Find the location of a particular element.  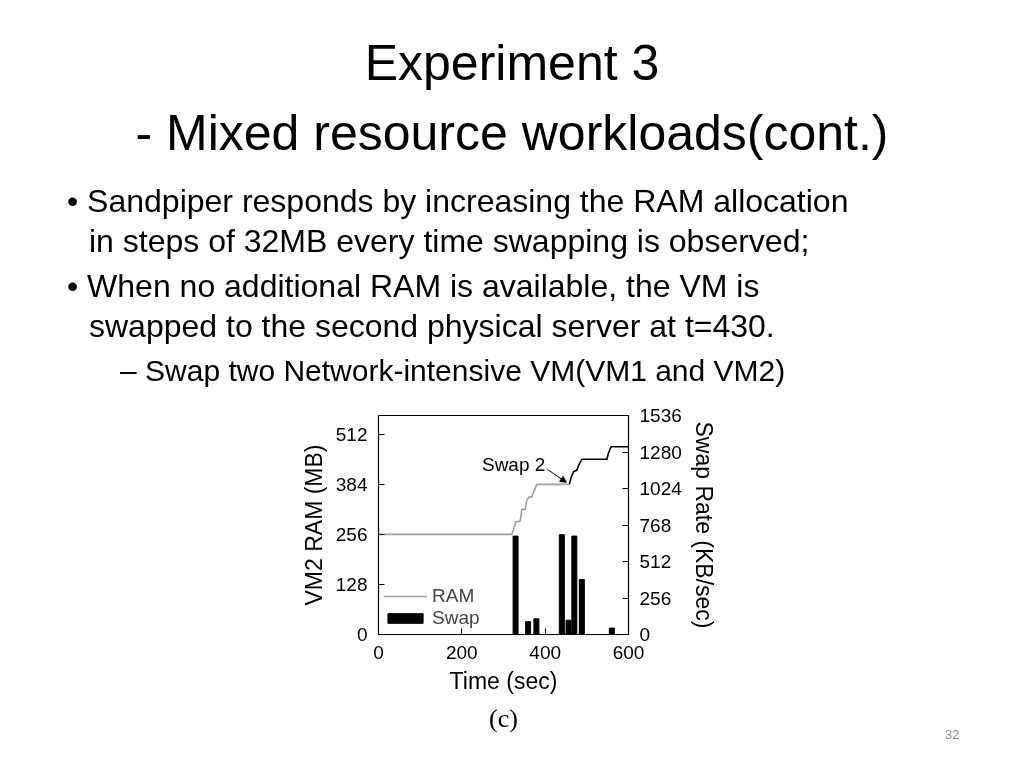

x-tick-label: 0 is located at coordinates (378, 652).